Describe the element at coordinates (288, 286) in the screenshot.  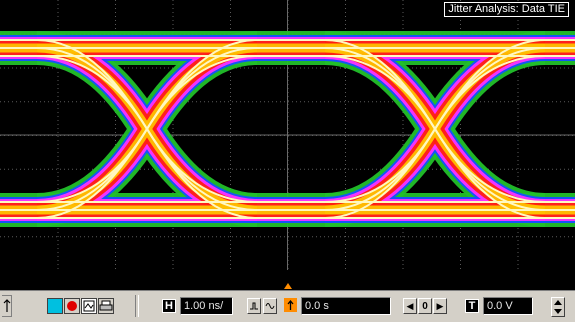
I see `trigger-position-marker` at that location.